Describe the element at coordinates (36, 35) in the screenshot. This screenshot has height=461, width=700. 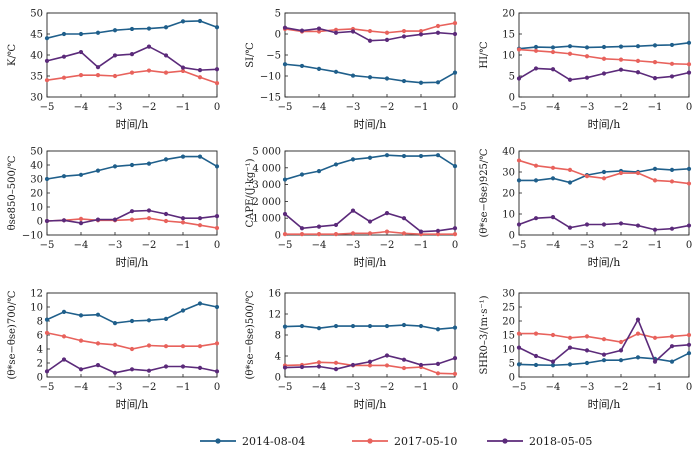
I see `y-tick-label: 45` at that location.